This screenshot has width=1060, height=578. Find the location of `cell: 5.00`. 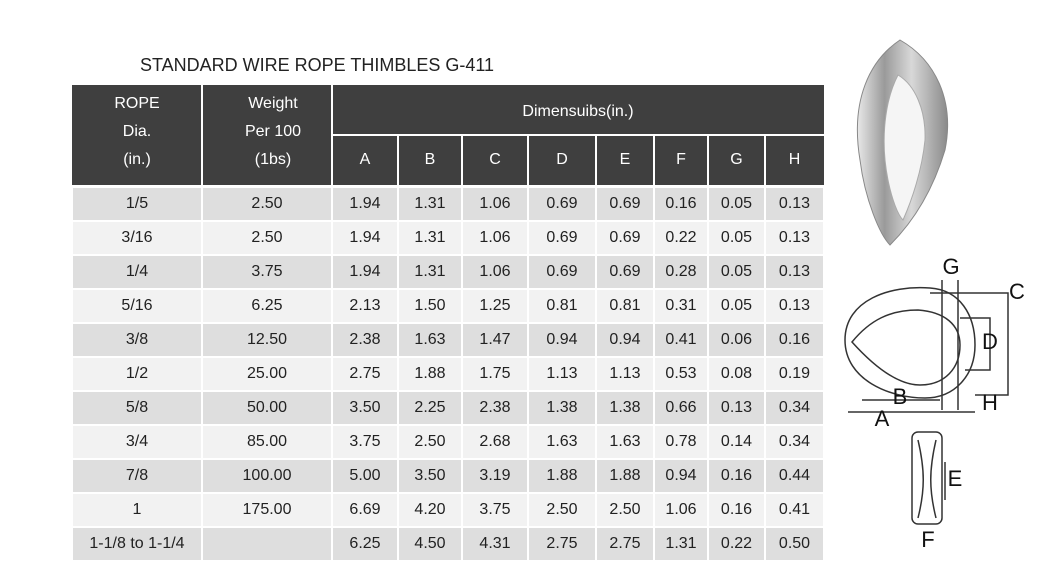

cell: 5.00 is located at coordinates (364, 475).